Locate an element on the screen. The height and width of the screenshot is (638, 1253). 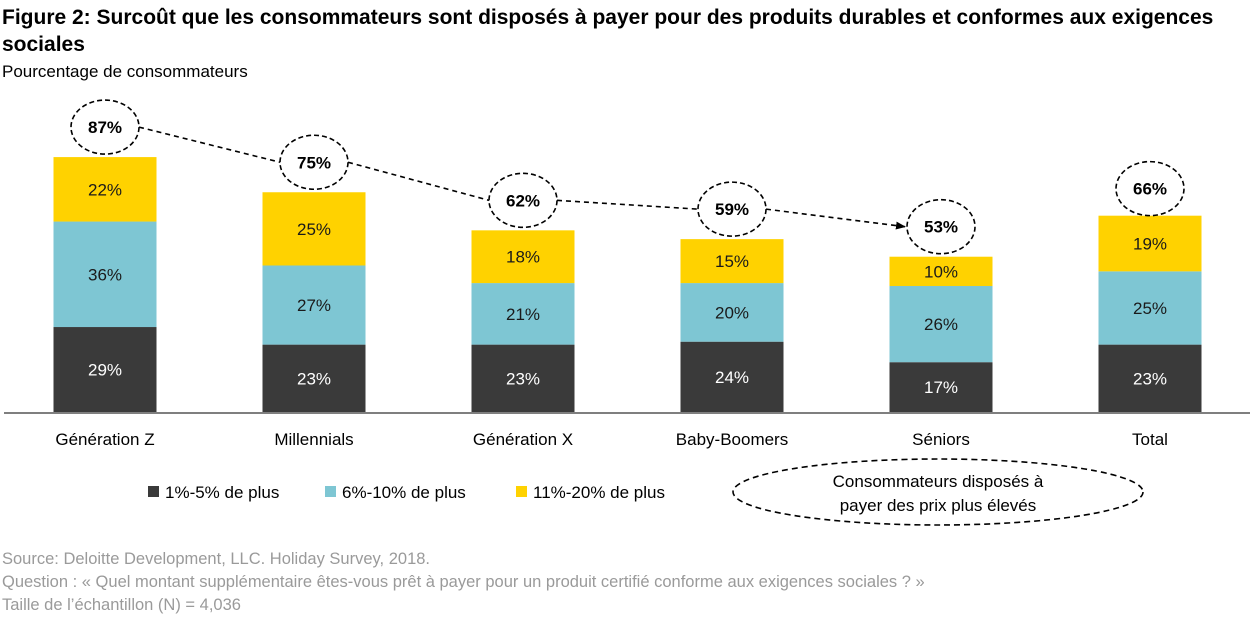
bar-generation-x-1-5-de-plus is located at coordinates (523, 378).